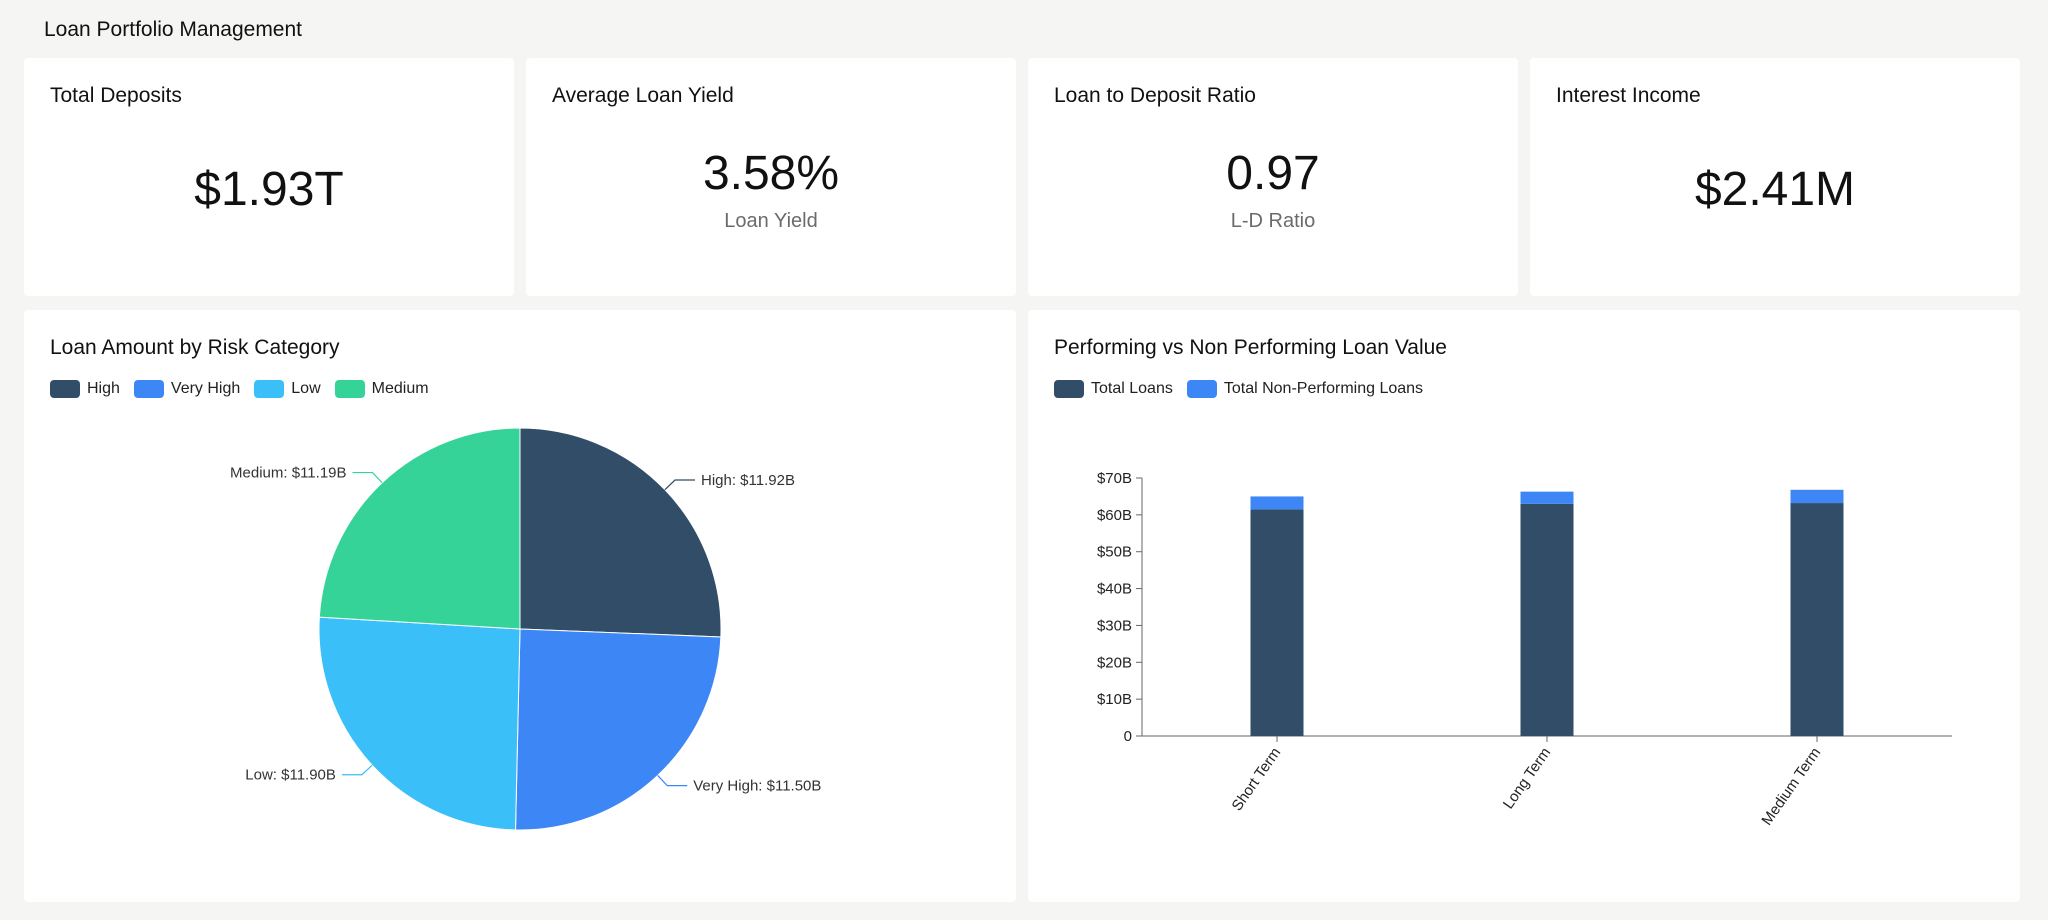  Describe the element at coordinates (1273, 173) in the screenshot. I see `kpi-value: 0.97` at that location.